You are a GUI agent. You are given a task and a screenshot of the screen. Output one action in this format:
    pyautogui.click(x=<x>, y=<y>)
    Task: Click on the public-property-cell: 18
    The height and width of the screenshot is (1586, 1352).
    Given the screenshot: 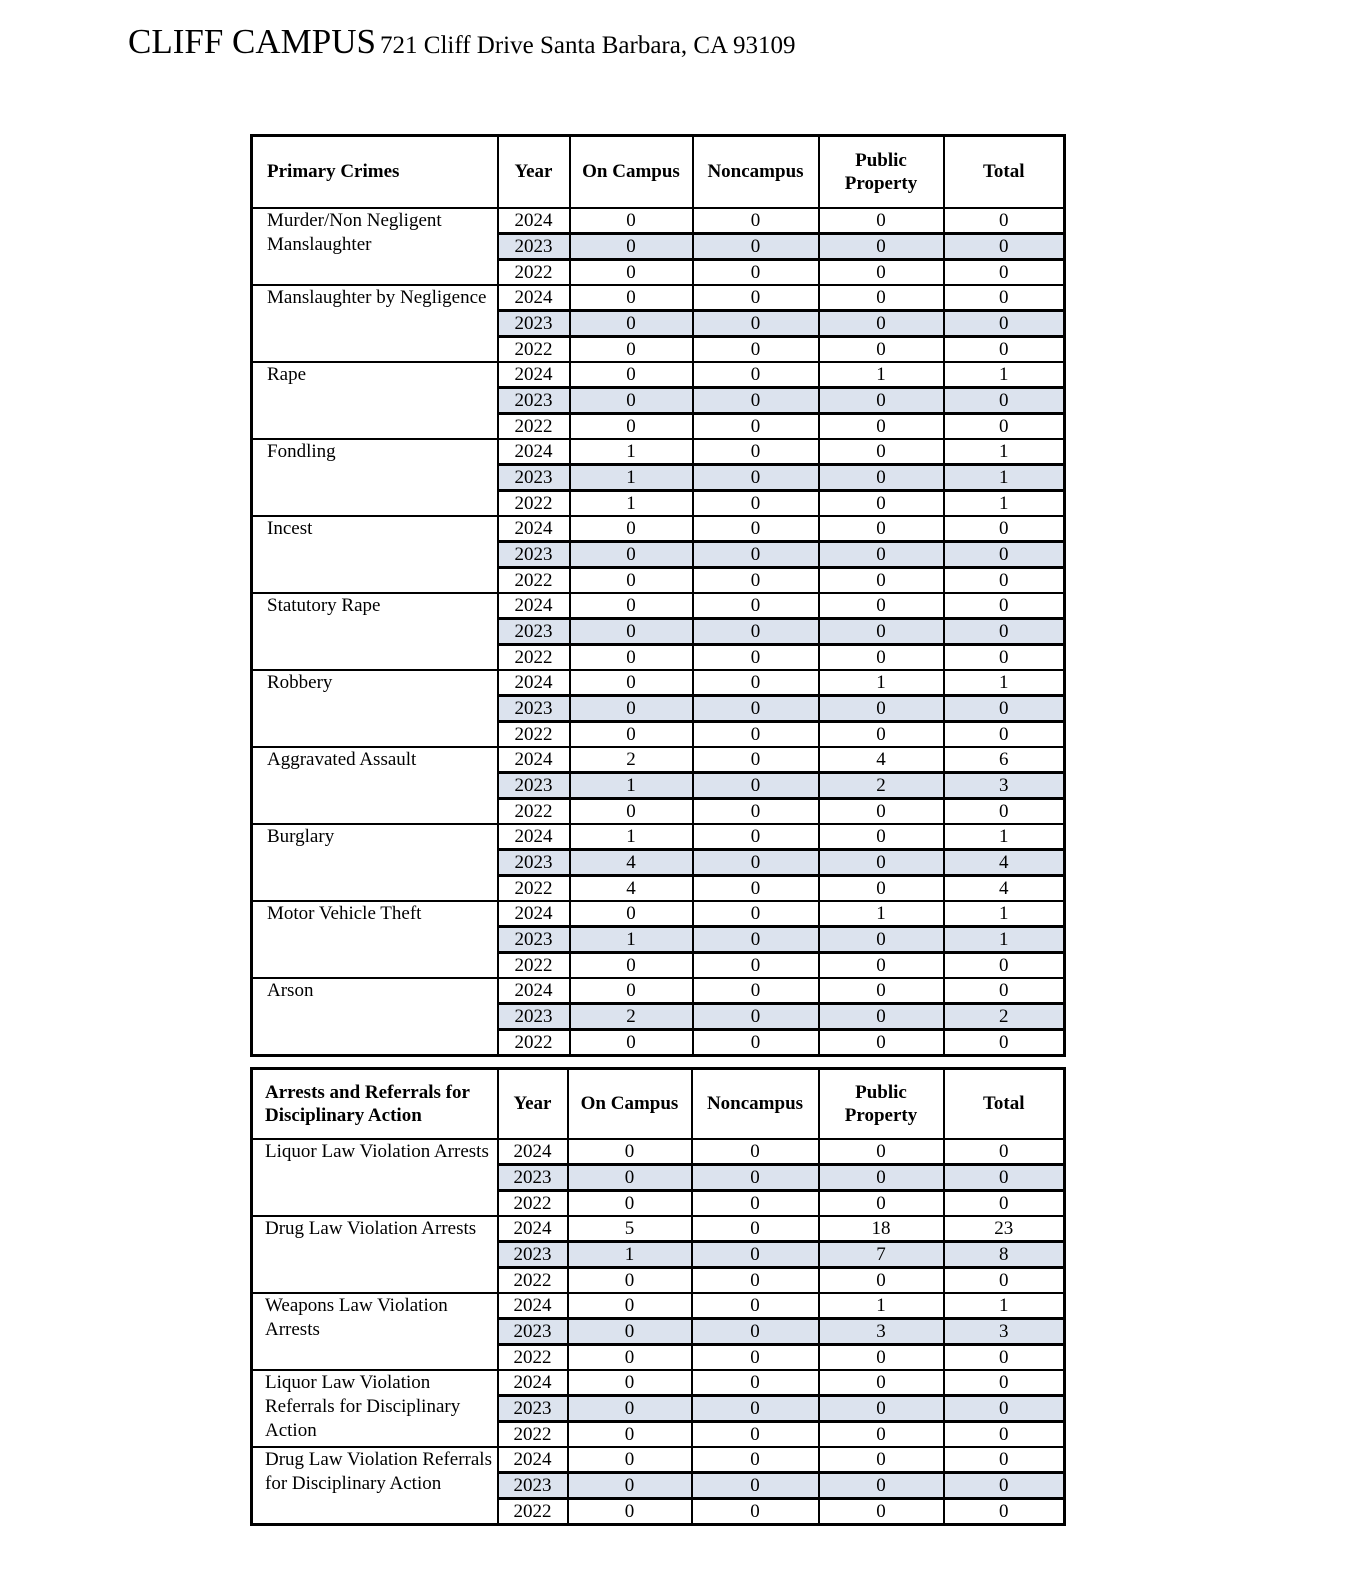 What is the action you would take?
    pyautogui.click(x=881, y=1228)
    